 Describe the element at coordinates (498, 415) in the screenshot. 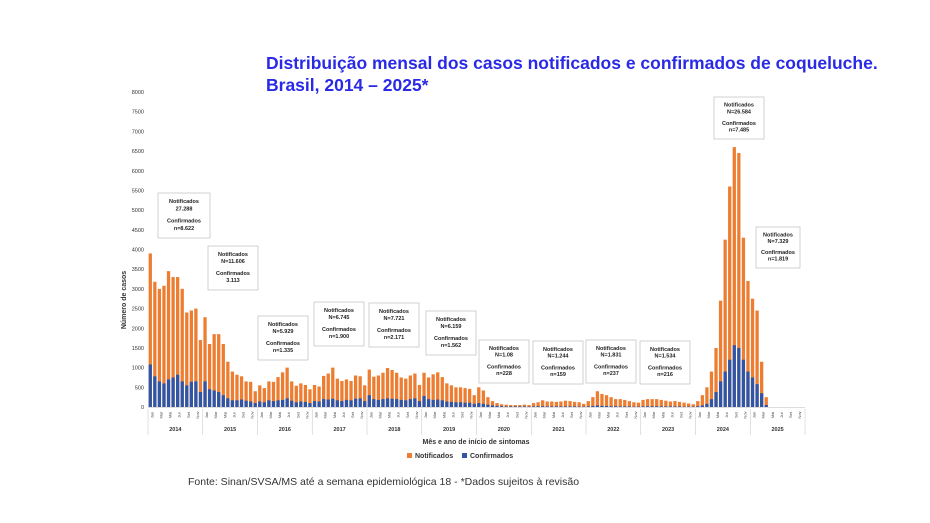

I see `x-month-tick: Mai` at that location.